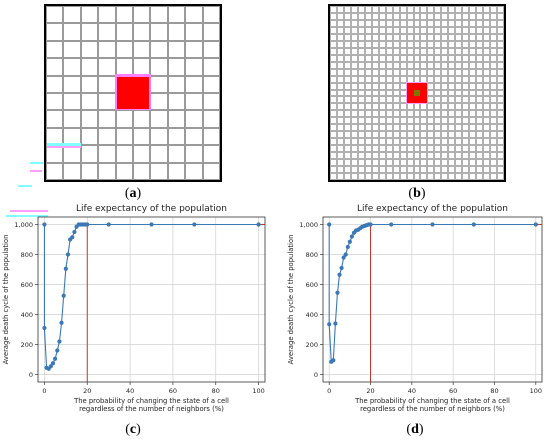 The height and width of the screenshot is (442, 550). I want to click on x-tick-label: 20, so click(370, 391).